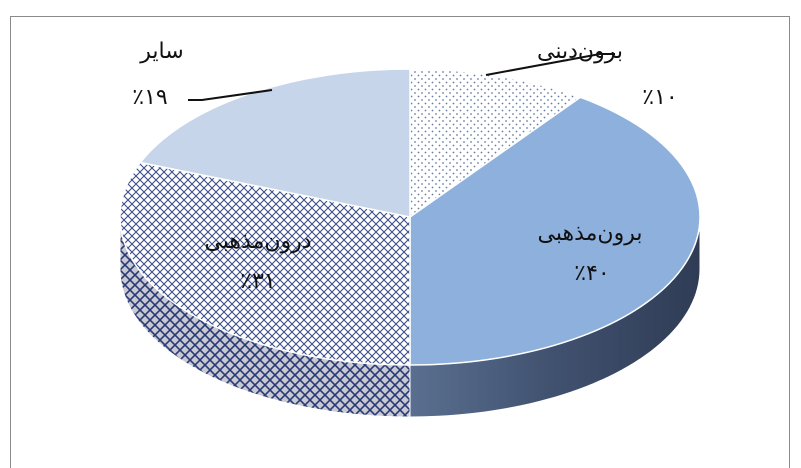 The image size is (801, 468). Describe the element at coordinates (257, 241) in the screenshot. I see `slice-label-2: درون‌مذهبی` at that location.